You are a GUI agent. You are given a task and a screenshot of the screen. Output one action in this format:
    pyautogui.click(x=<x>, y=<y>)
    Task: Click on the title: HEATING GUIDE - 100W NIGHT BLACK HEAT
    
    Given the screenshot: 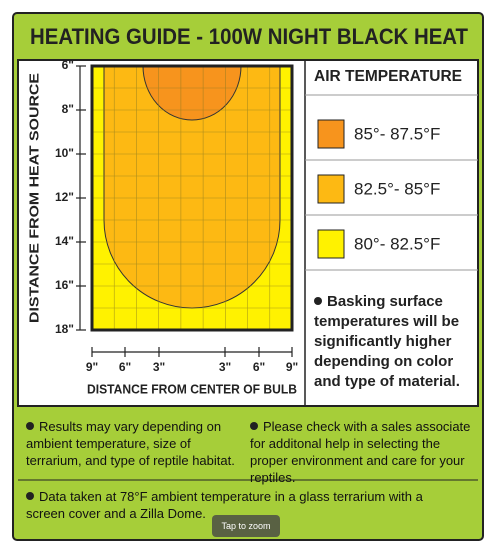 What is the action you would take?
    pyautogui.click(x=249, y=36)
    